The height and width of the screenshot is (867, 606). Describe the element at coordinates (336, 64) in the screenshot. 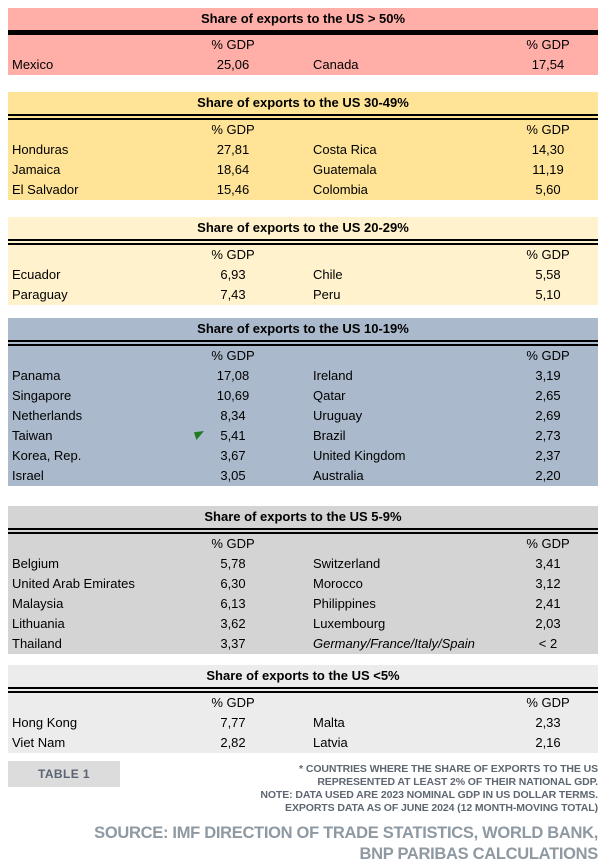

I see `country-cell: Canada` at that location.